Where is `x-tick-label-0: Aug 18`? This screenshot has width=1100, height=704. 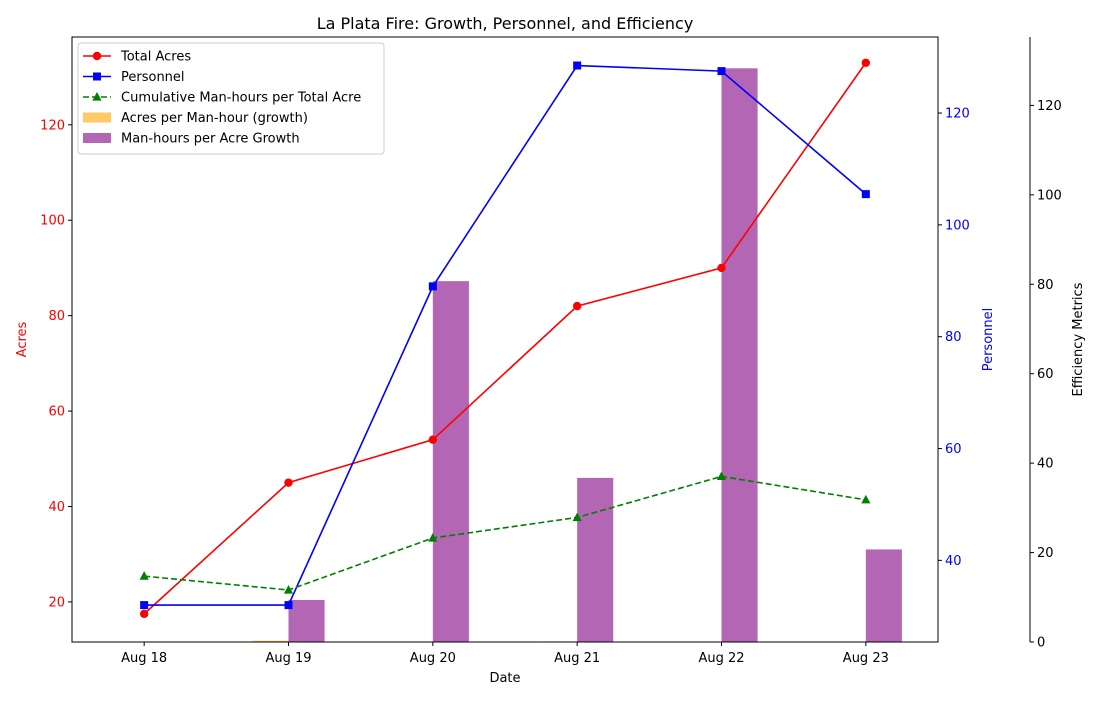 x-tick-label-0: Aug 18 is located at coordinates (144, 658).